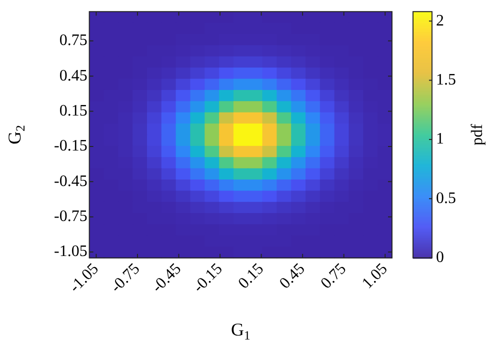  What do you see at coordinates (73, 41) in the screenshot?
I see `y-tick-label: 0.75` at bounding box center [73, 41].